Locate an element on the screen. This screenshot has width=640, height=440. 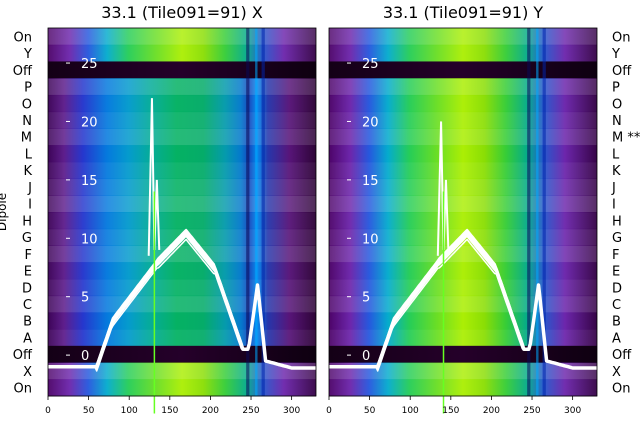
overlay-y-tick-label: 20 is located at coordinates (89, 122).